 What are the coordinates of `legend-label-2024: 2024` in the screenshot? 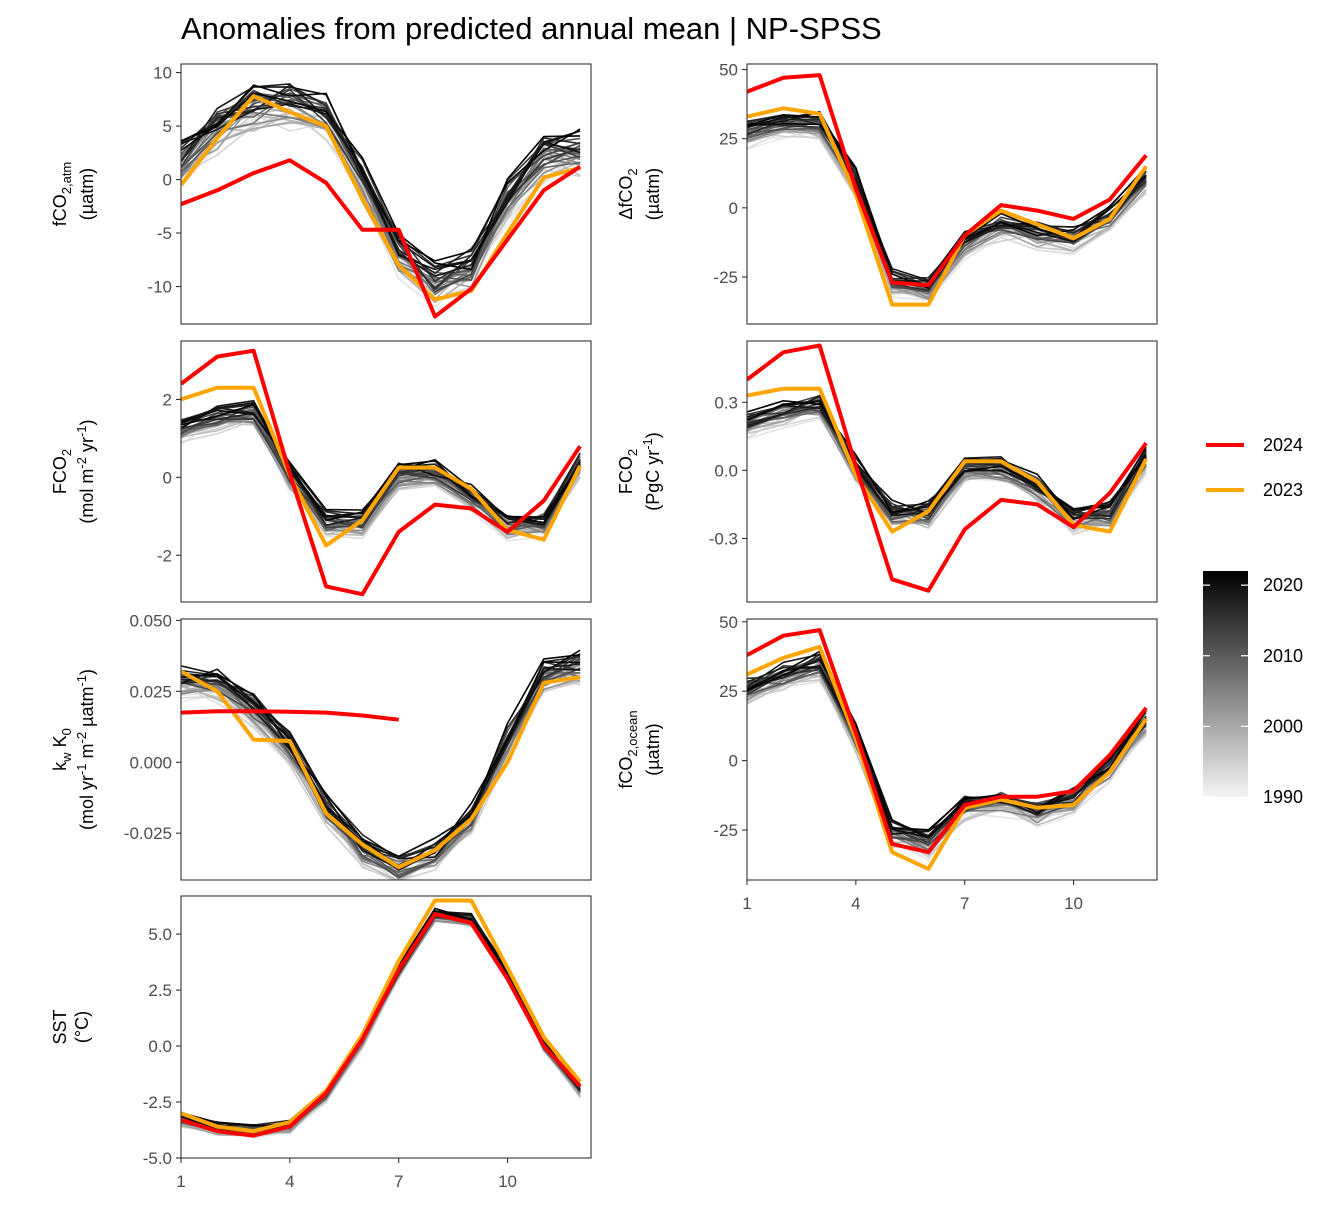 It's located at (1283, 445).